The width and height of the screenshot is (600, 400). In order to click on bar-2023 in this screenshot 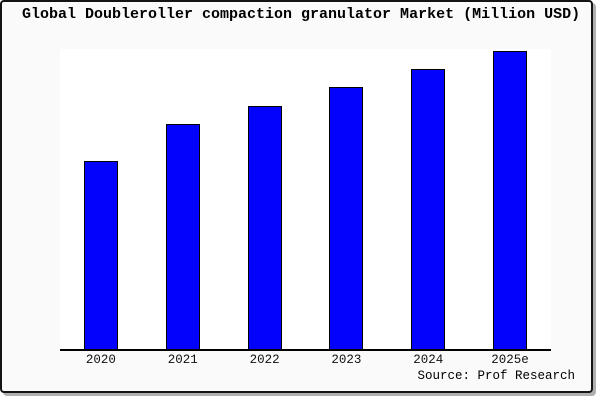, I will do `click(346, 218)`.